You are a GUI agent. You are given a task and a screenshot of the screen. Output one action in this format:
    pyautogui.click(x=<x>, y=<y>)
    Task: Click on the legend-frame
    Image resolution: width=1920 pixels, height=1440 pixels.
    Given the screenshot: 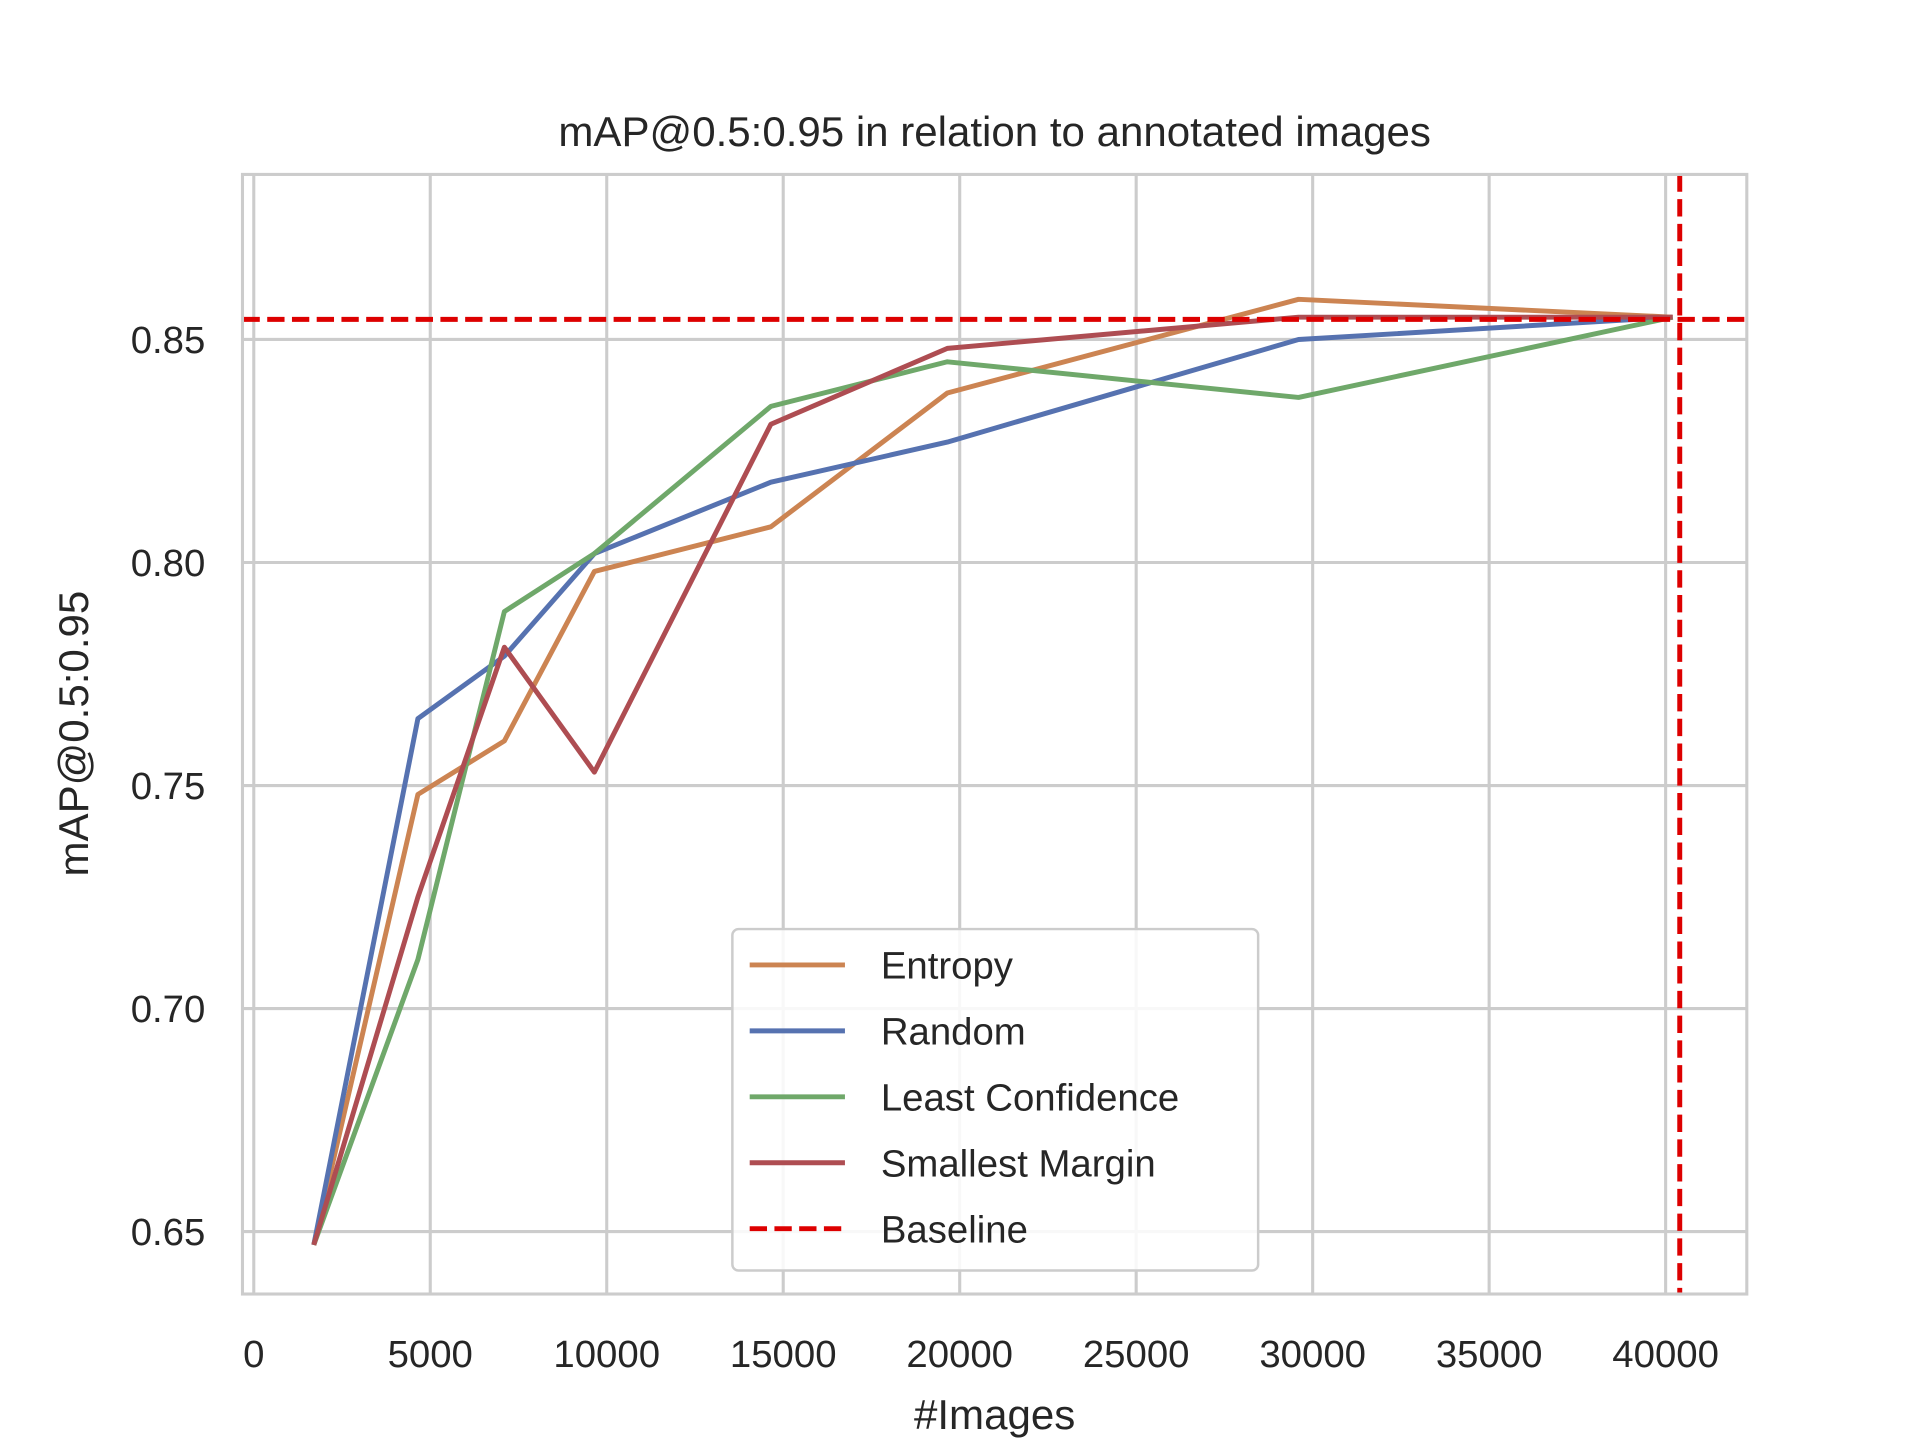 What is the action you would take?
    pyautogui.click(x=995, y=1099)
    